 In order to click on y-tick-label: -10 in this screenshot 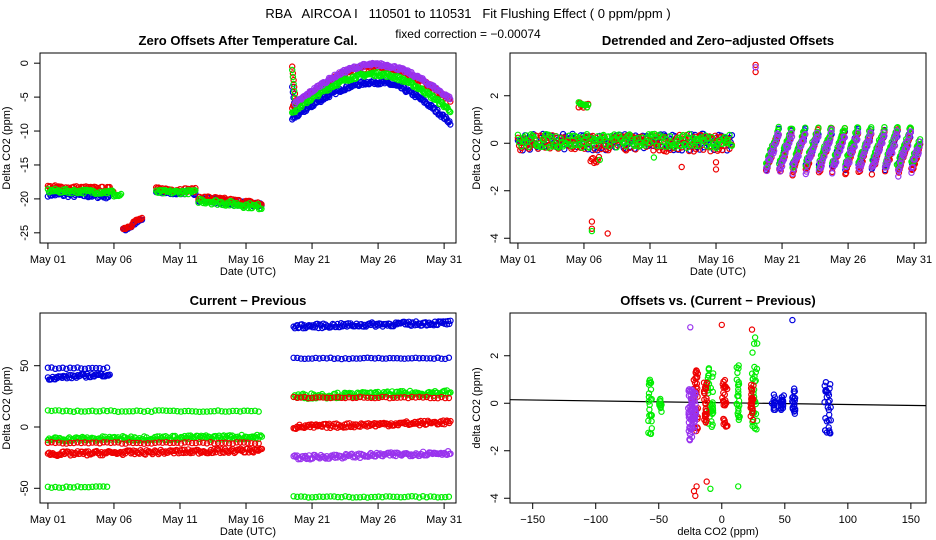, I will do `click(25, 131)`.